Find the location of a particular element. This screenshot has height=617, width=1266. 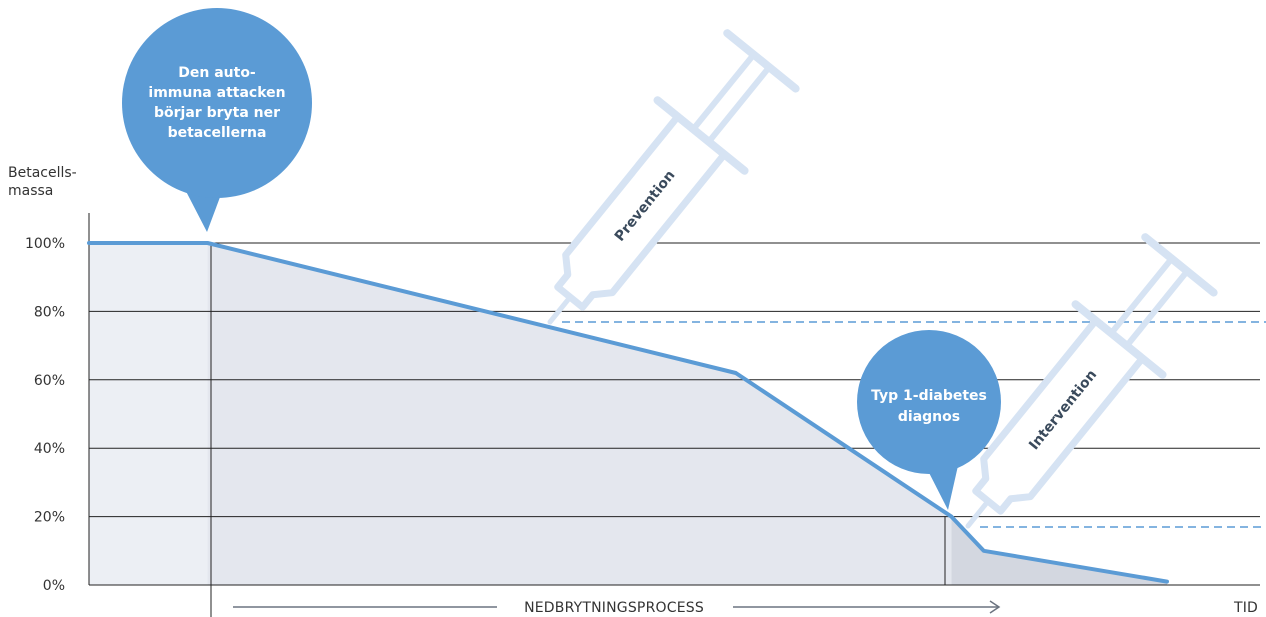

diagnosis-bubble: Typ 1-diabetes diagnos is located at coordinates (929, 420).